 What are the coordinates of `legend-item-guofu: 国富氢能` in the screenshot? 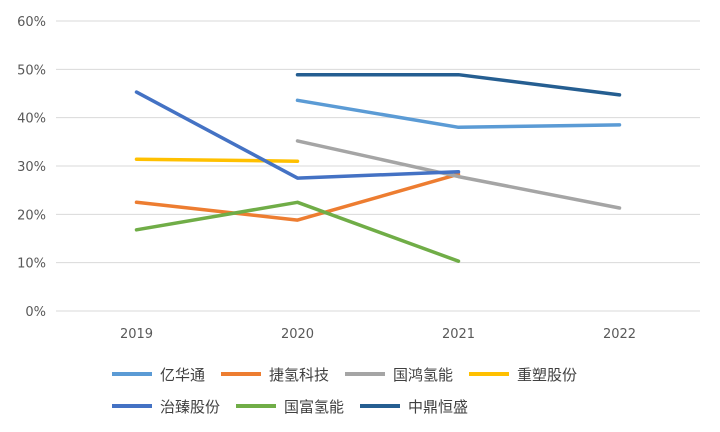 It's located at (290, 406).